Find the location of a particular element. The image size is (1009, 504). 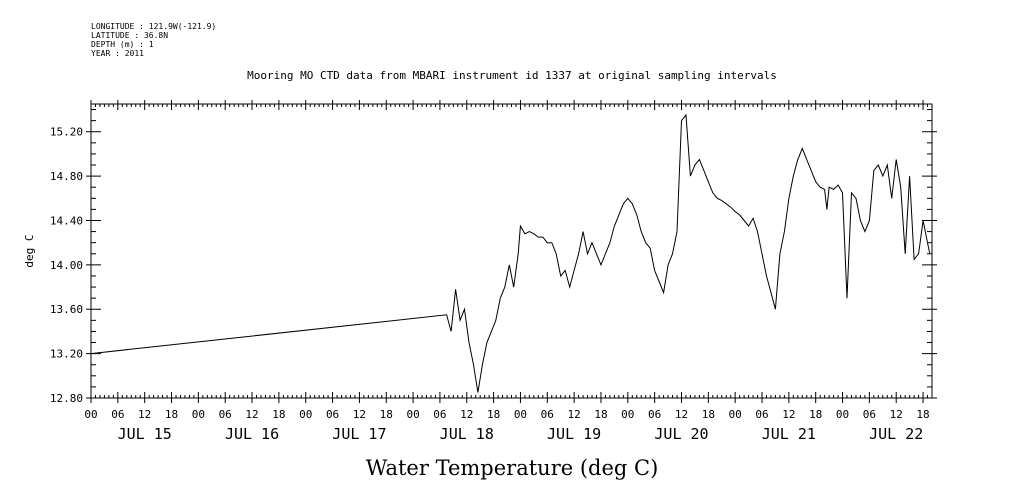

day-label: JUL 18 is located at coordinates (467, 434).